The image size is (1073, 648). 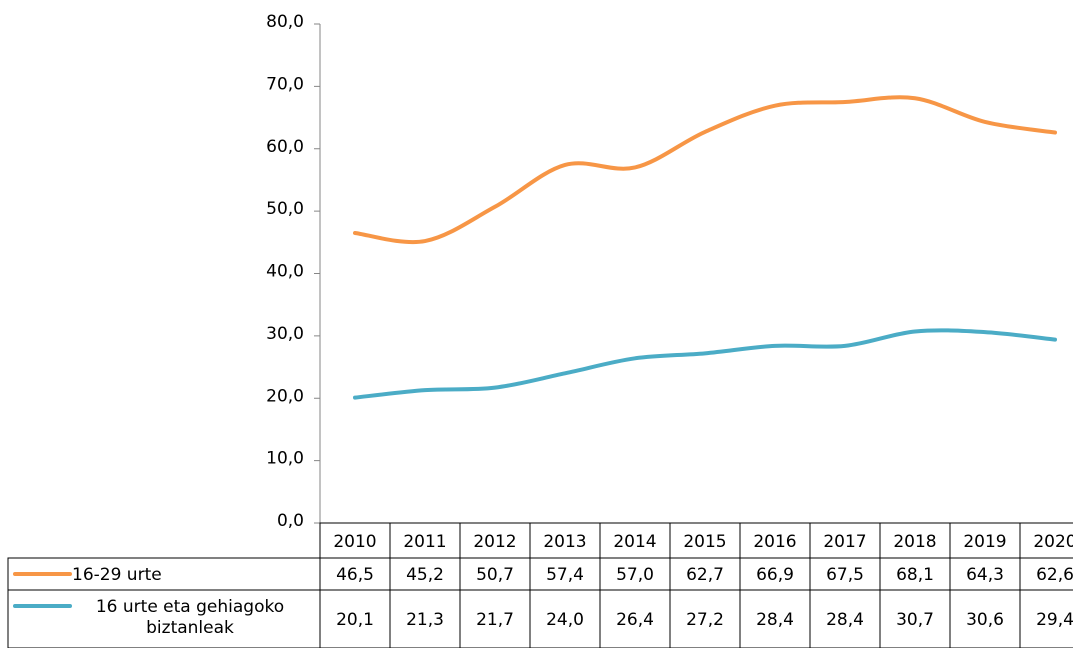 What do you see at coordinates (285, 84) in the screenshot?
I see `y-tick-label: 70,0` at bounding box center [285, 84].